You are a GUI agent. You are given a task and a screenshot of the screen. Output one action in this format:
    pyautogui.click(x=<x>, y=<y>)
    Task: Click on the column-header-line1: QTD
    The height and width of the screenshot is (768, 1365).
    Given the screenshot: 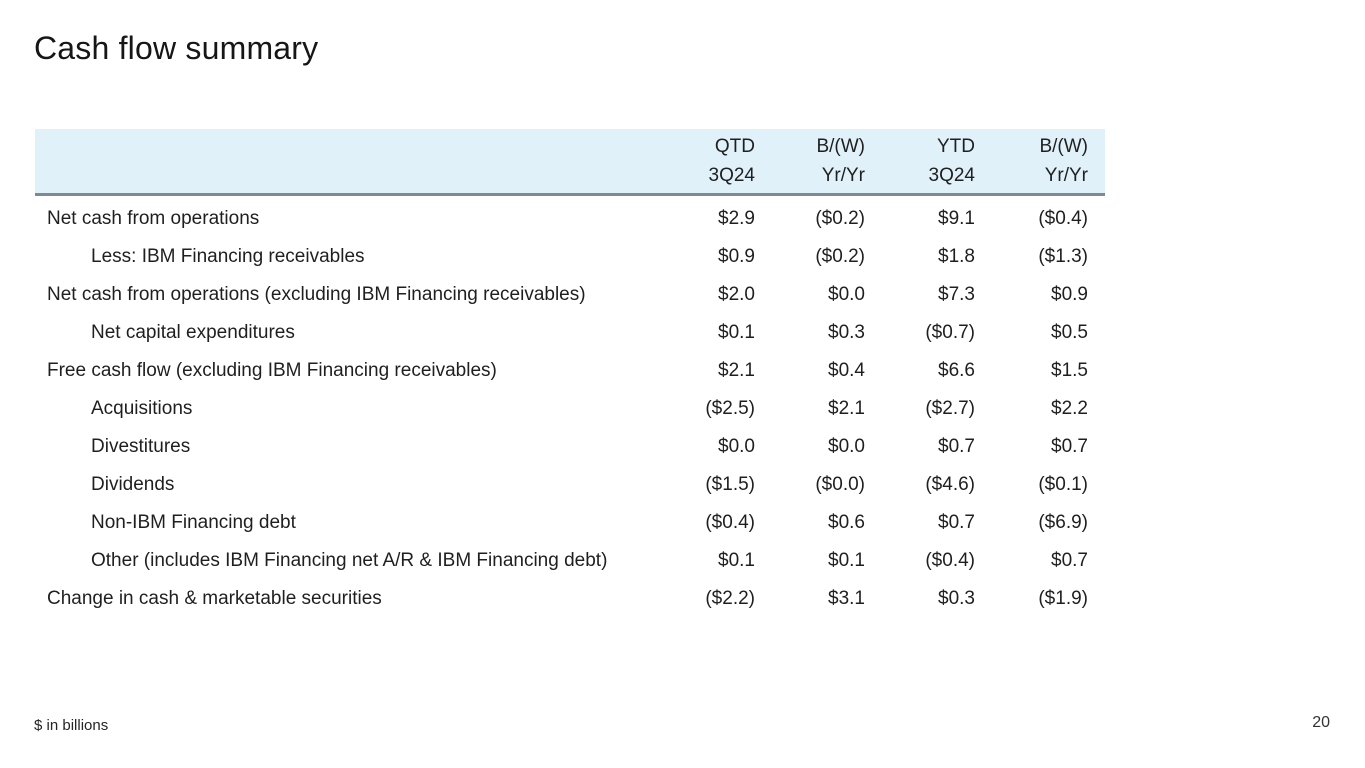 What is the action you would take?
    pyautogui.click(x=734, y=146)
    